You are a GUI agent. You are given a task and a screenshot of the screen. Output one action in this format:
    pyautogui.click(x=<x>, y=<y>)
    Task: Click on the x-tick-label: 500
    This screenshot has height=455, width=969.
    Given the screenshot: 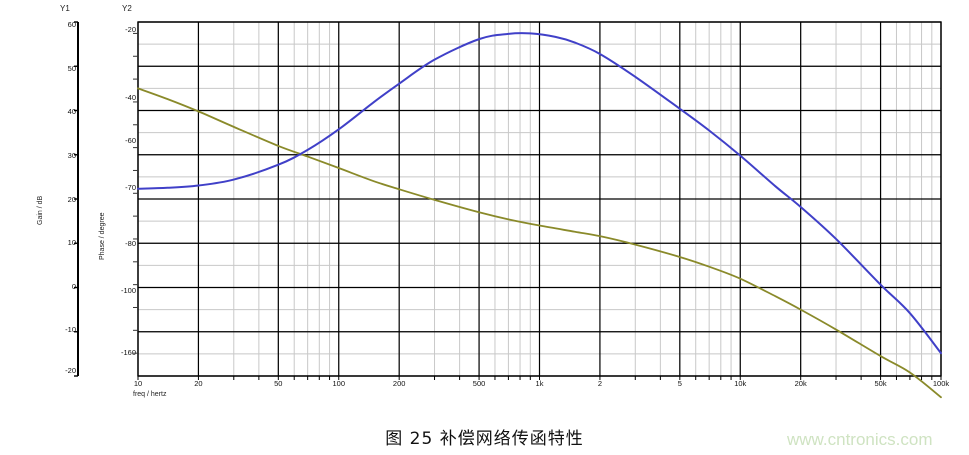 What is the action you would take?
    pyautogui.click(x=479, y=383)
    